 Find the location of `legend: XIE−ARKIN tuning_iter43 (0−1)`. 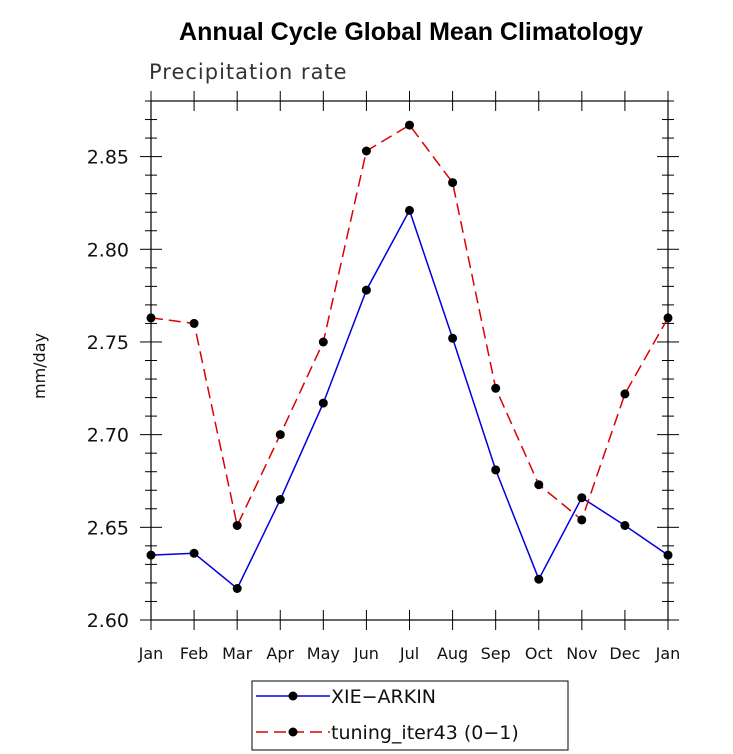

legend: XIE−ARKIN tuning_iter43 (0−1) is located at coordinates (410, 715).